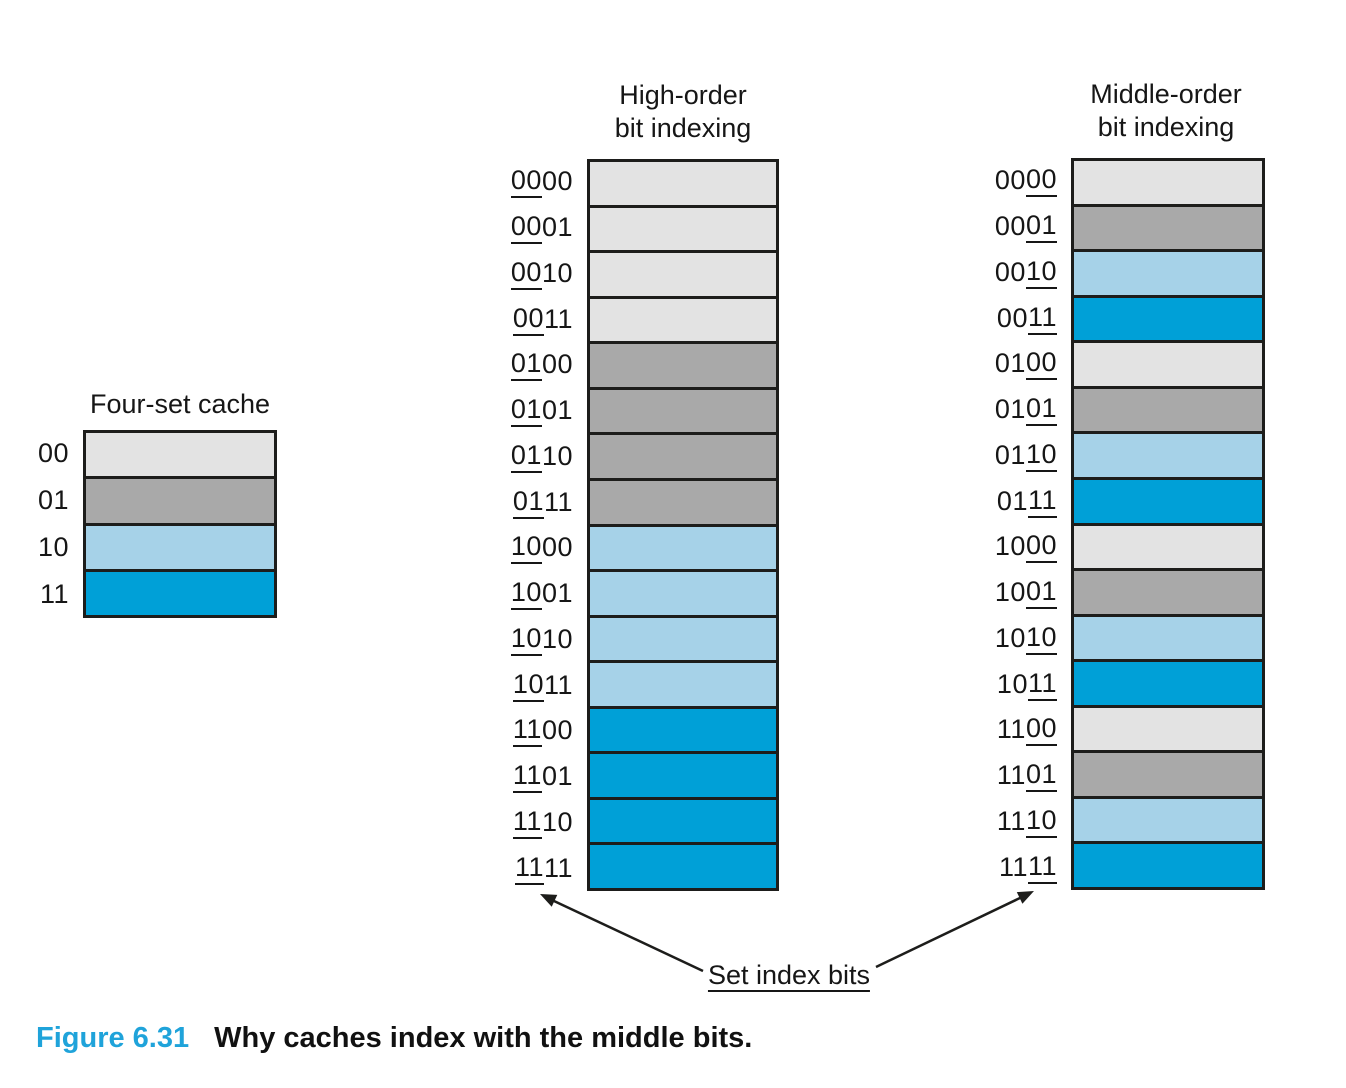  Describe the element at coordinates (1012, 364) in the screenshot. I see `address-label: 01 00` at that location.